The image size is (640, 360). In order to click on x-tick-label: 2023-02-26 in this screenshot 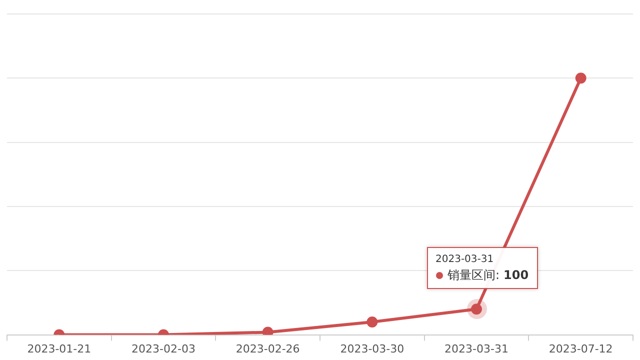, I will do `click(268, 349)`.